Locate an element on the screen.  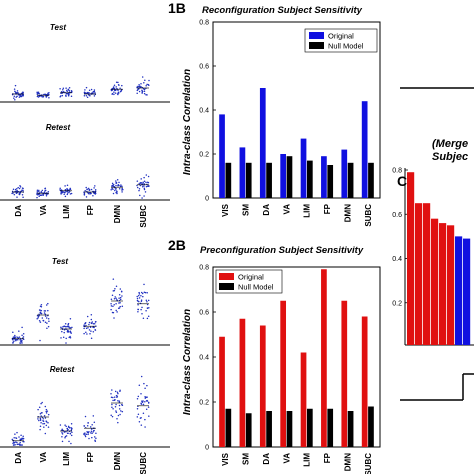
legend-swatch-original-2b is located at coordinates (226, 276).